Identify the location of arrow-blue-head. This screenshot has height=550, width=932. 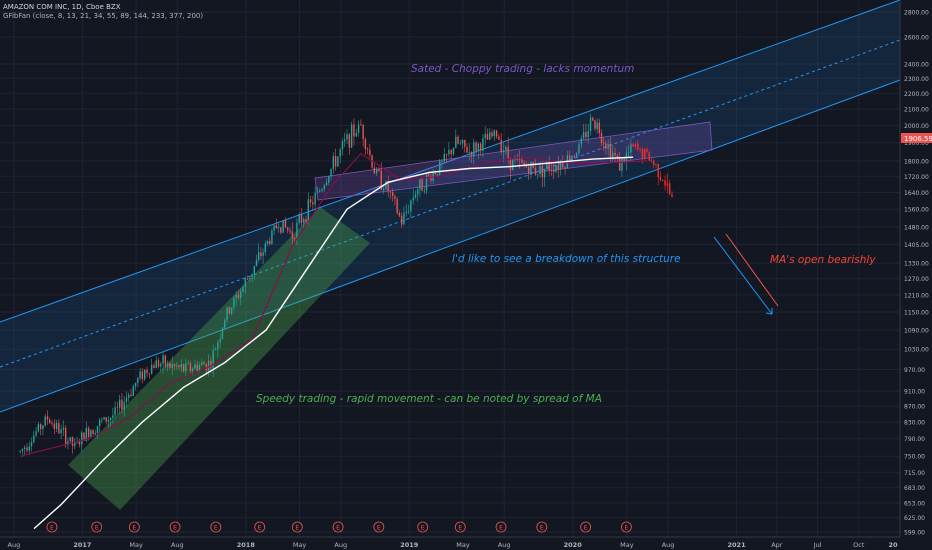
(769, 311).